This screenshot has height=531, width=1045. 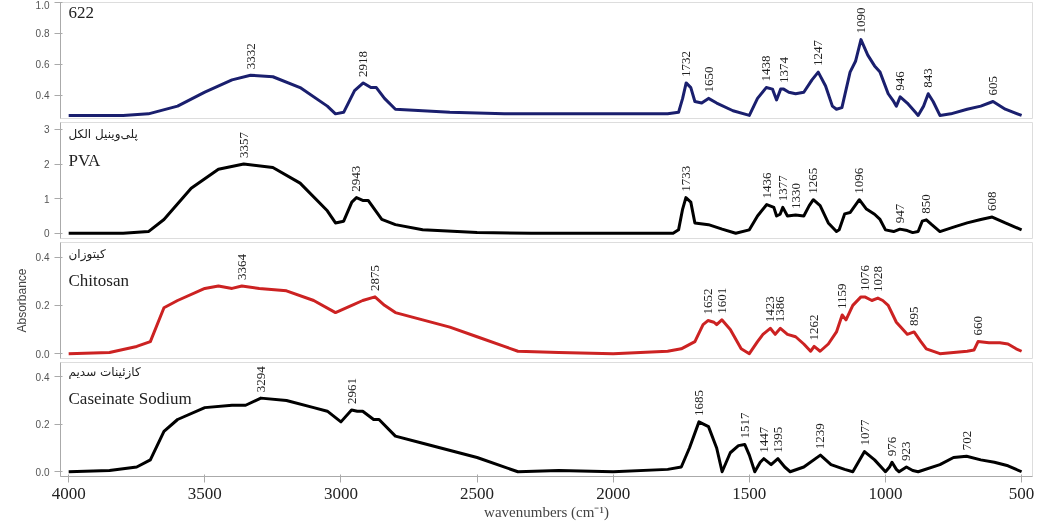 I want to click on annotation: 946, so click(x=900, y=80).